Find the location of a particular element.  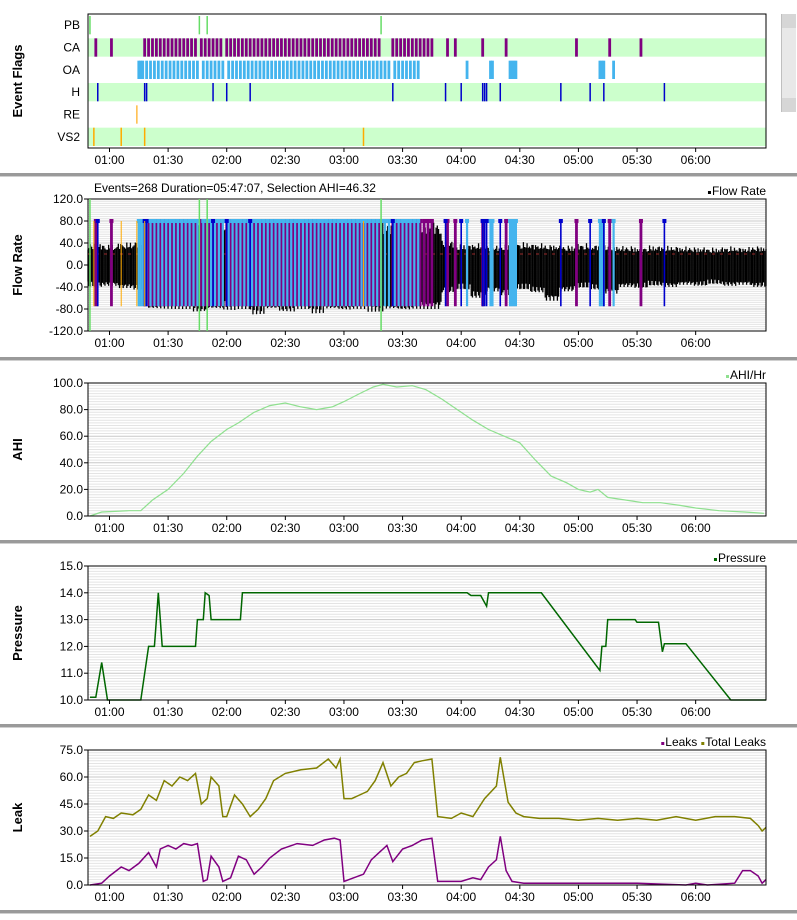

y-tick-label: 10.0 is located at coordinates (72, 700).